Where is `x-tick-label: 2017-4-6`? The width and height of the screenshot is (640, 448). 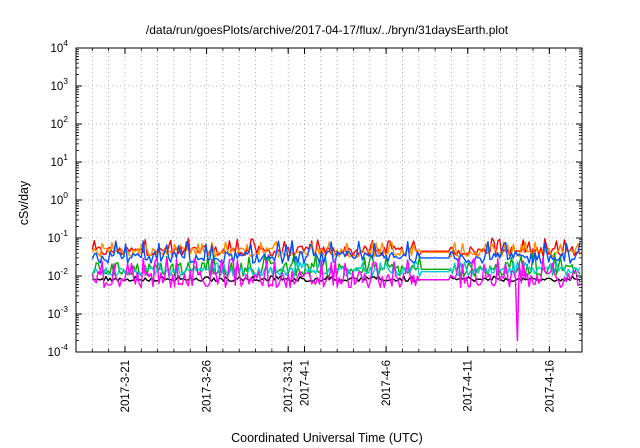 x-tick-label: 2017-4-6 is located at coordinates (387, 383).